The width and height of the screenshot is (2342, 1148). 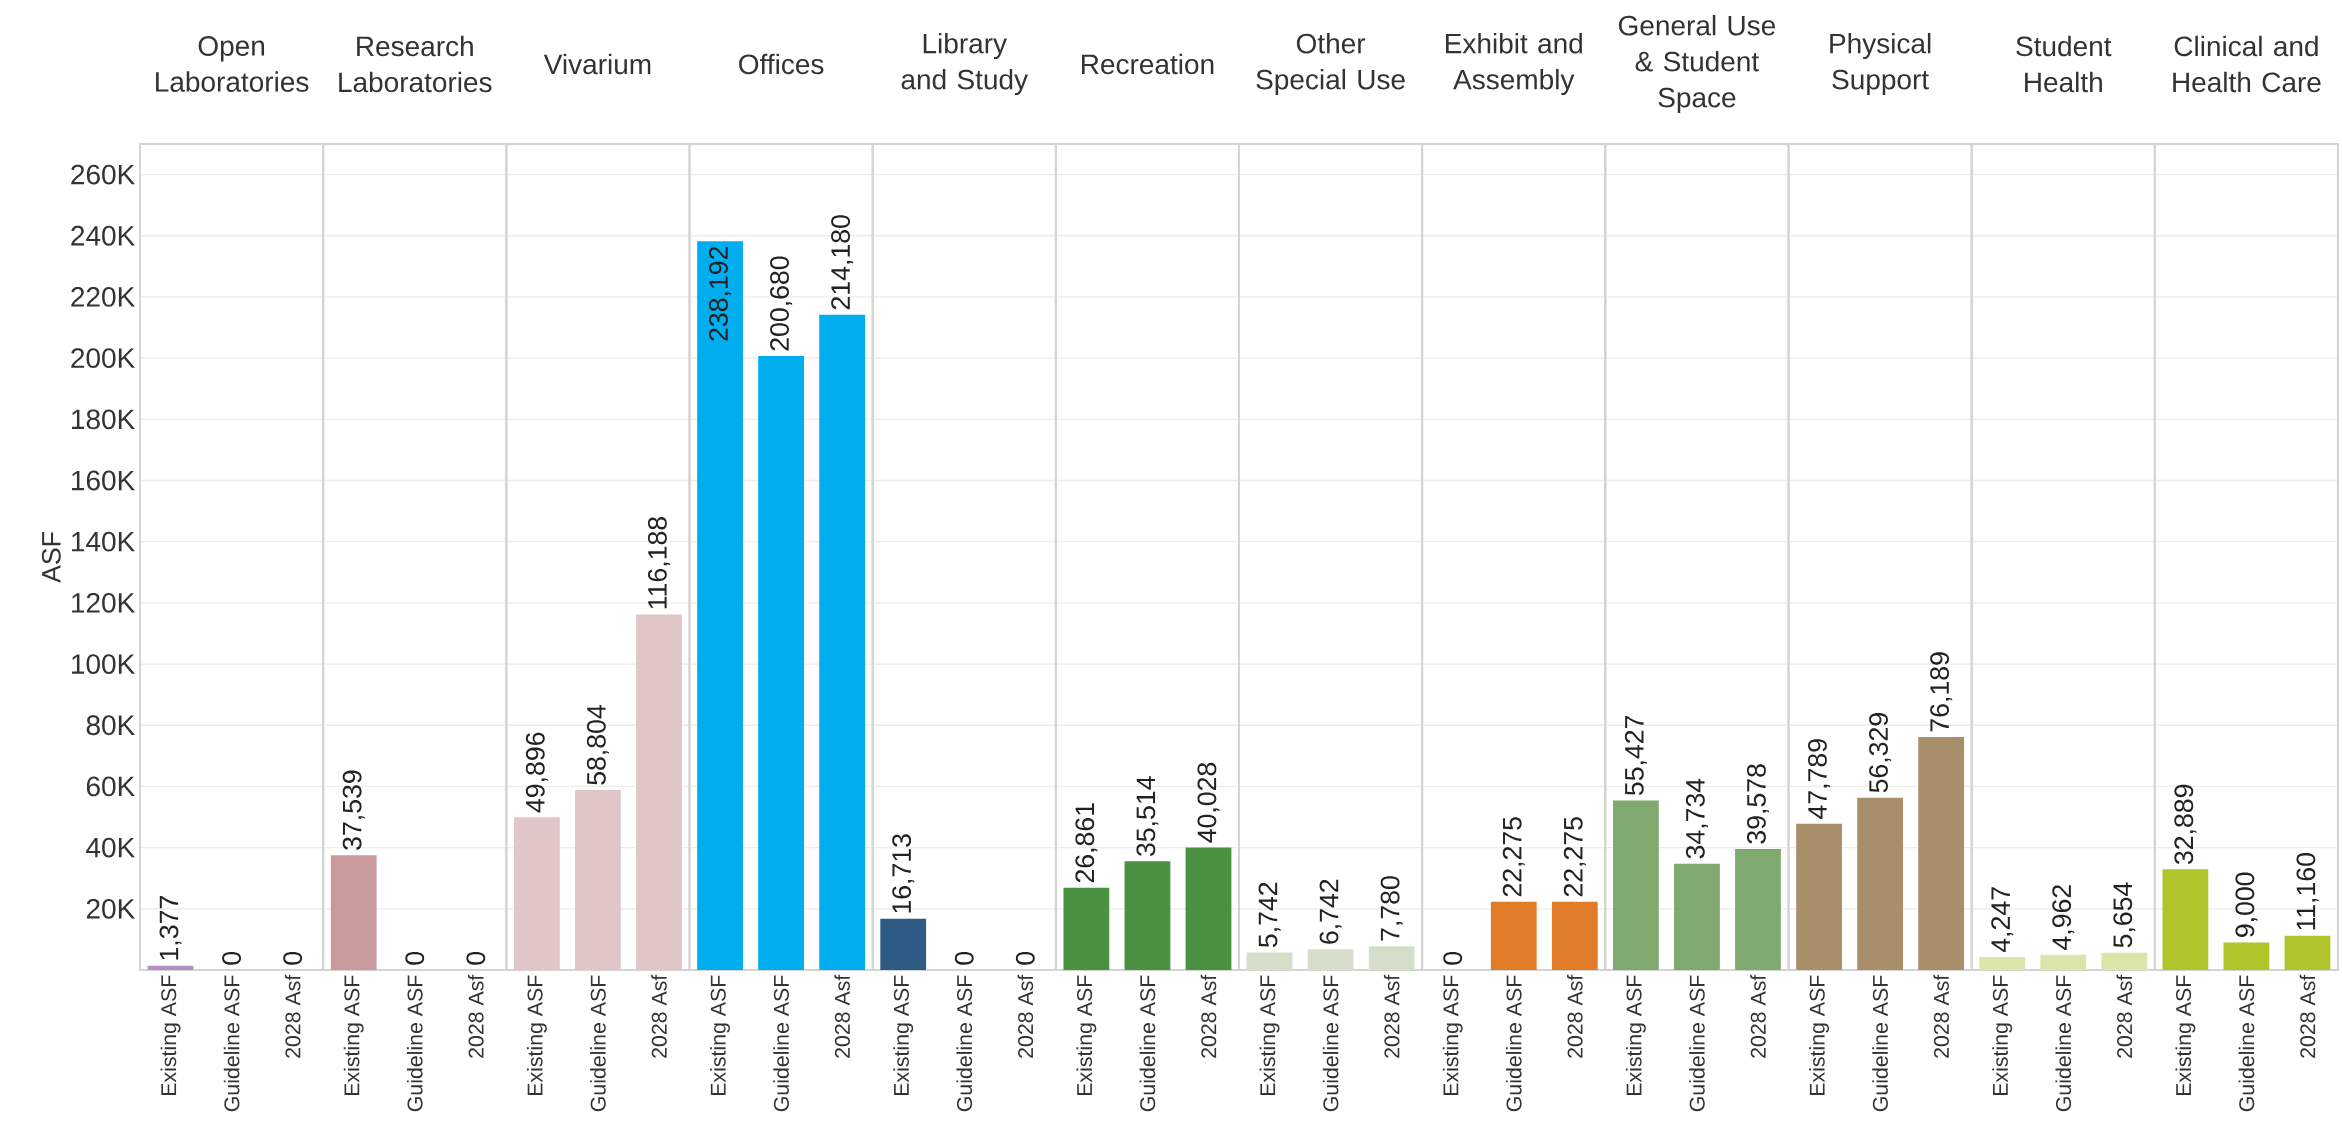 I want to click on chart-title: Recreation, so click(x=1148, y=64).